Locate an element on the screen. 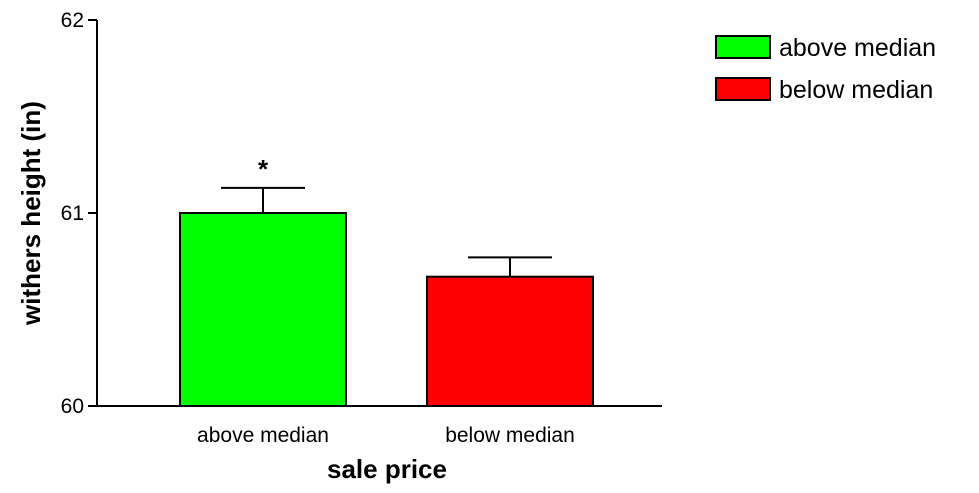 The height and width of the screenshot is (493, 979). legend-label: below median is located at coordinates (856, 90).